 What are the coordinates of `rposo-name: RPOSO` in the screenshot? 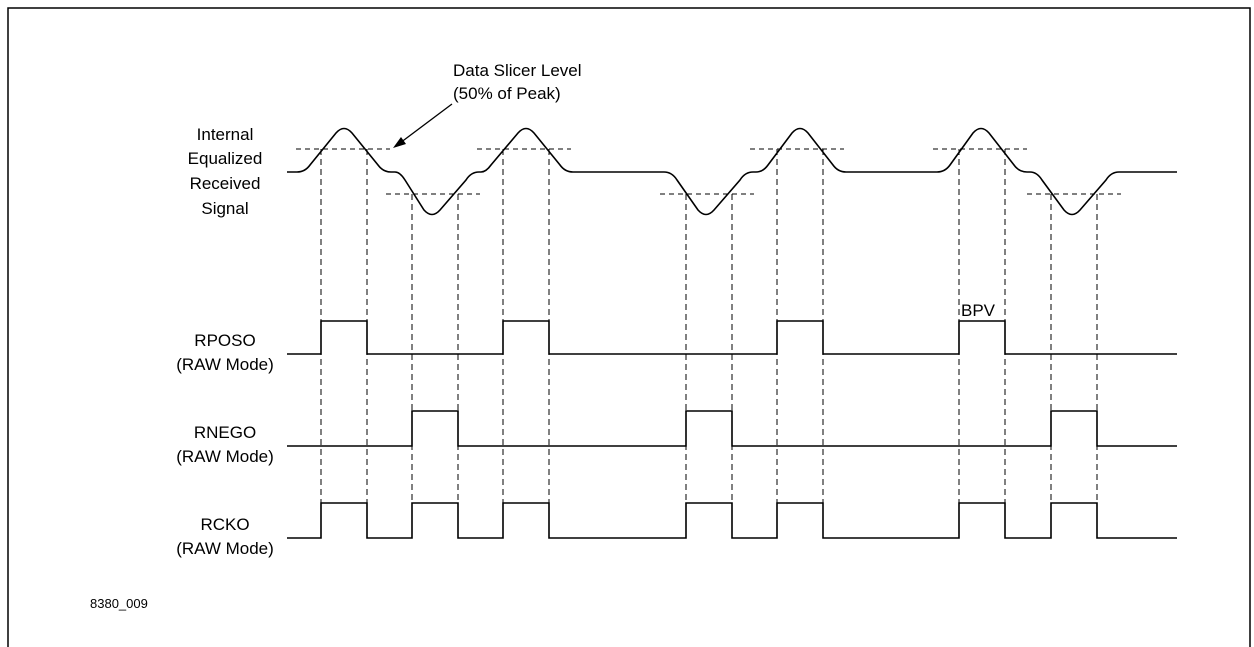 It's located at (224, 340).